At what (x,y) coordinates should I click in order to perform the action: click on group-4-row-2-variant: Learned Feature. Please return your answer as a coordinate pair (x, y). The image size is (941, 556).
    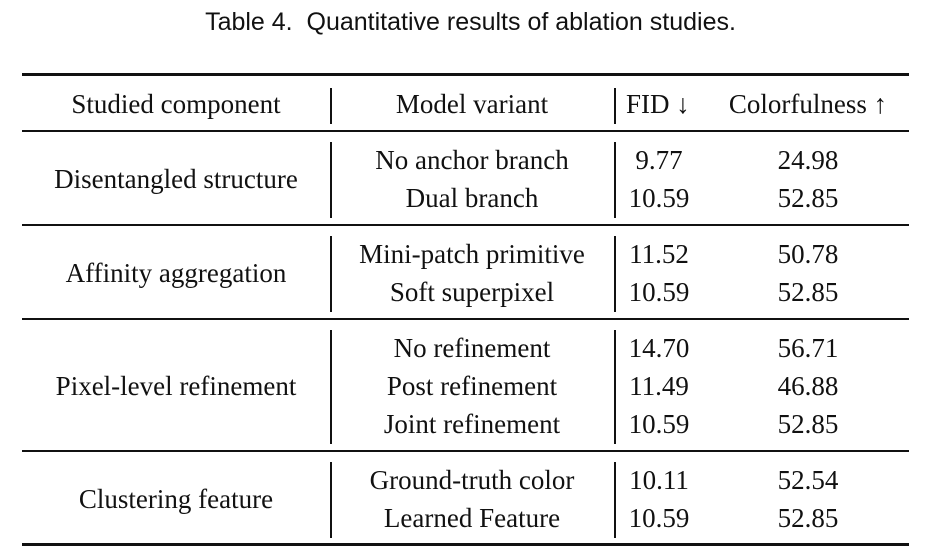
    Looking at the image, I should click on (472, 518).